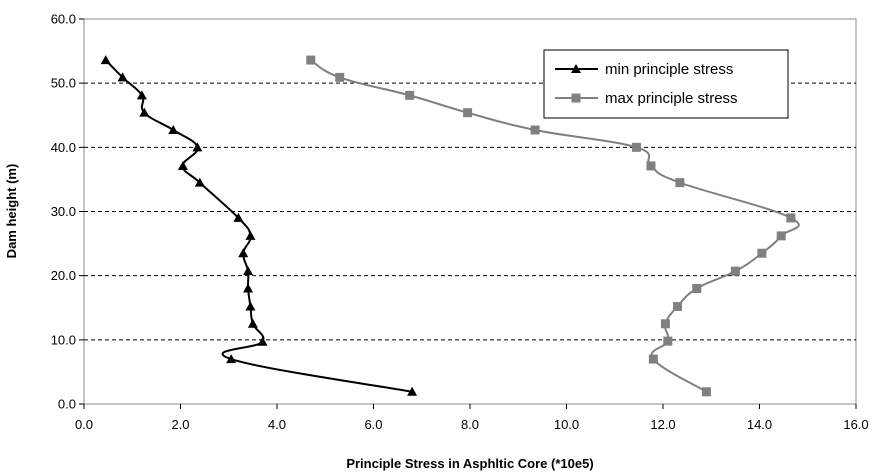  I want to click on x-tick-label: 2.0, so click(180, 424).